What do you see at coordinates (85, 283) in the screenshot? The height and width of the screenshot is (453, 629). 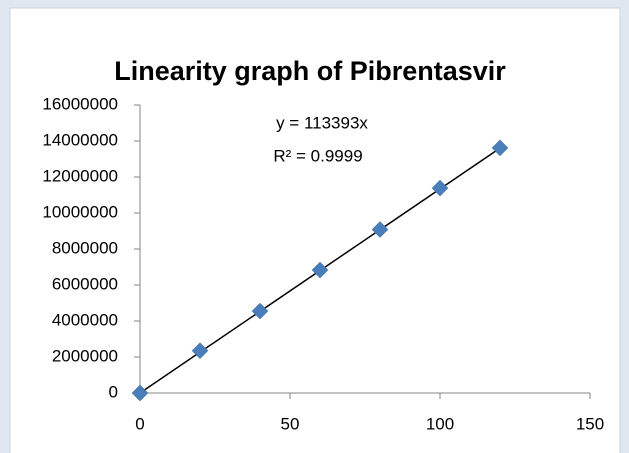 I see `y-tick-label: 6000000` at bounding box center [85, 283].